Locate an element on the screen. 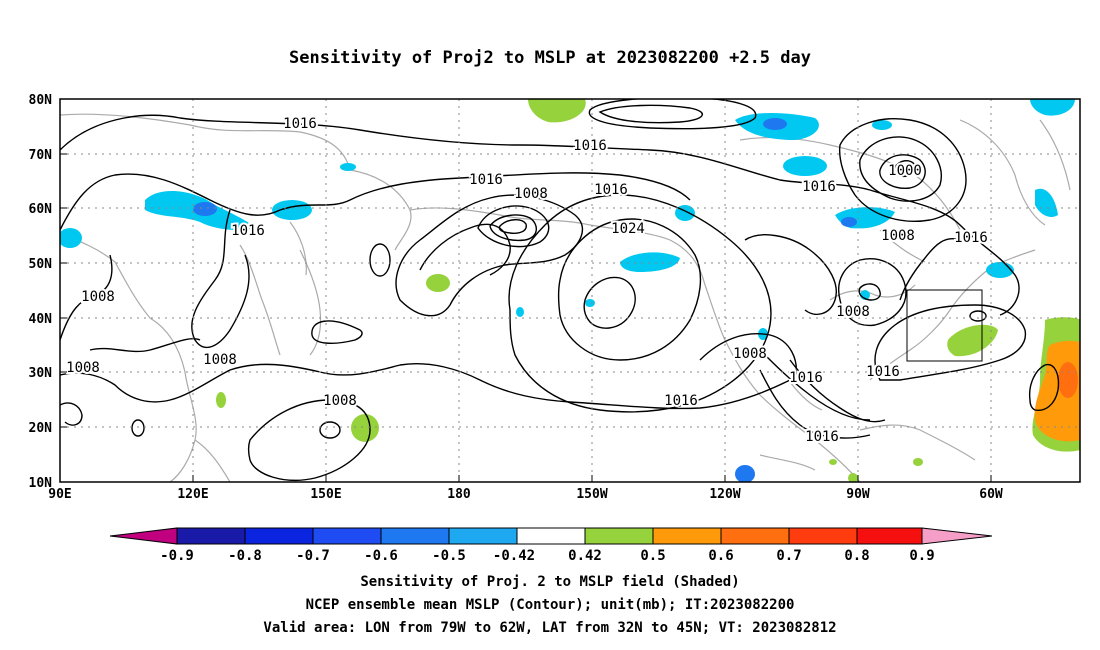 The height and width of the screenshot is (650, 1100). lon-label: 90W is located at coordinates (858, 494).